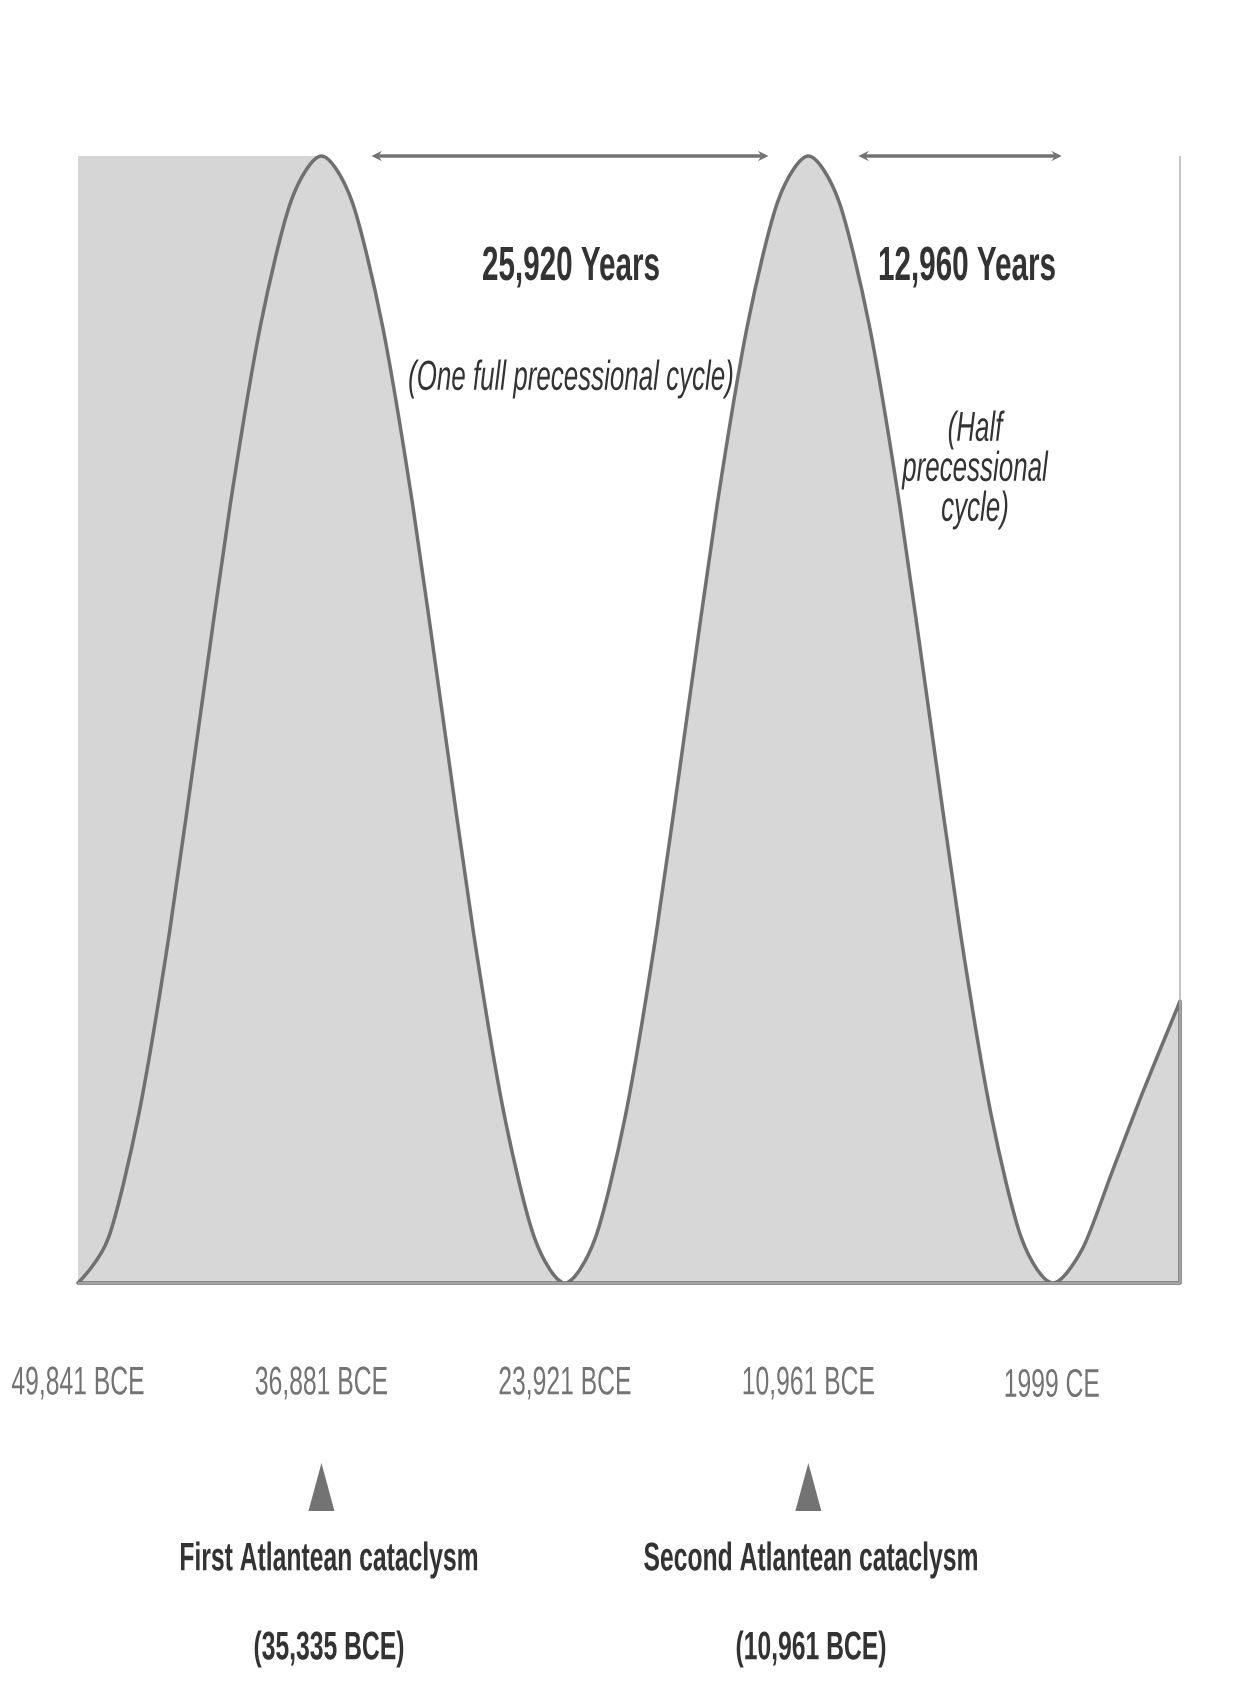 The height and width of the screenshot is (1690, 1242). Describe the element at coordinates (810, 1560) in the screenshot. I see `text: Second Atlantean cataclysm` at that location.